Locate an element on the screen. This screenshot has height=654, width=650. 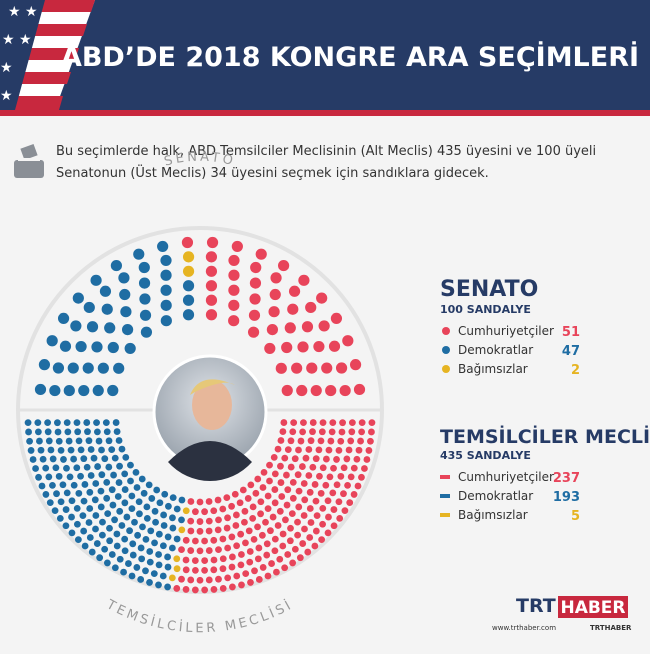
logo-text: HABER is located at coordinates (592, 608).